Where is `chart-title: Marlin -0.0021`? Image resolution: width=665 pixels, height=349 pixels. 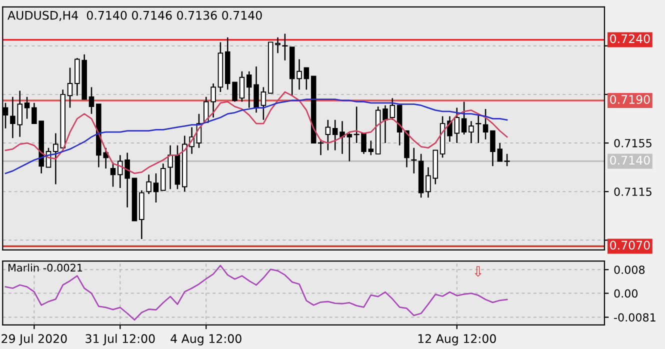
chart-title: Marlin -0.0021 is located at coordinates (45, 268).